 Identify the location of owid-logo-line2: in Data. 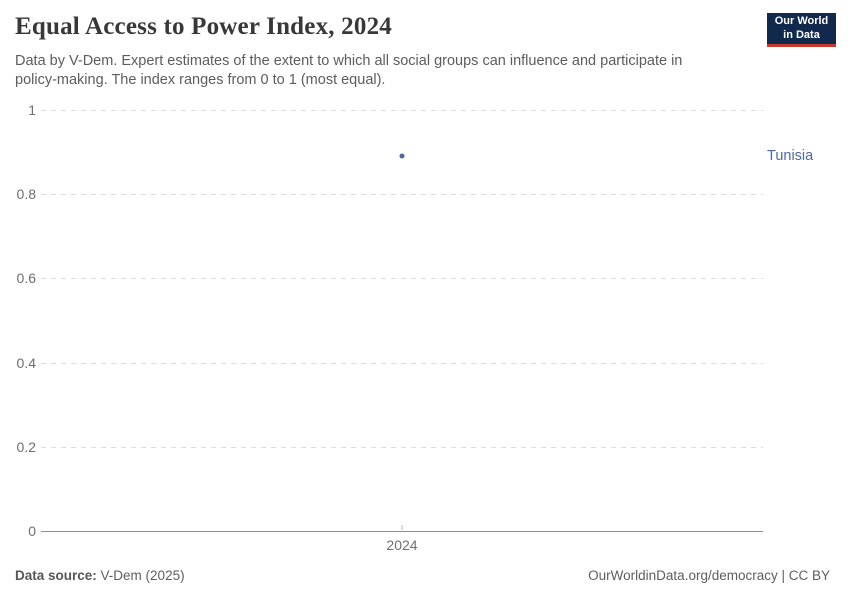
(801, 34).